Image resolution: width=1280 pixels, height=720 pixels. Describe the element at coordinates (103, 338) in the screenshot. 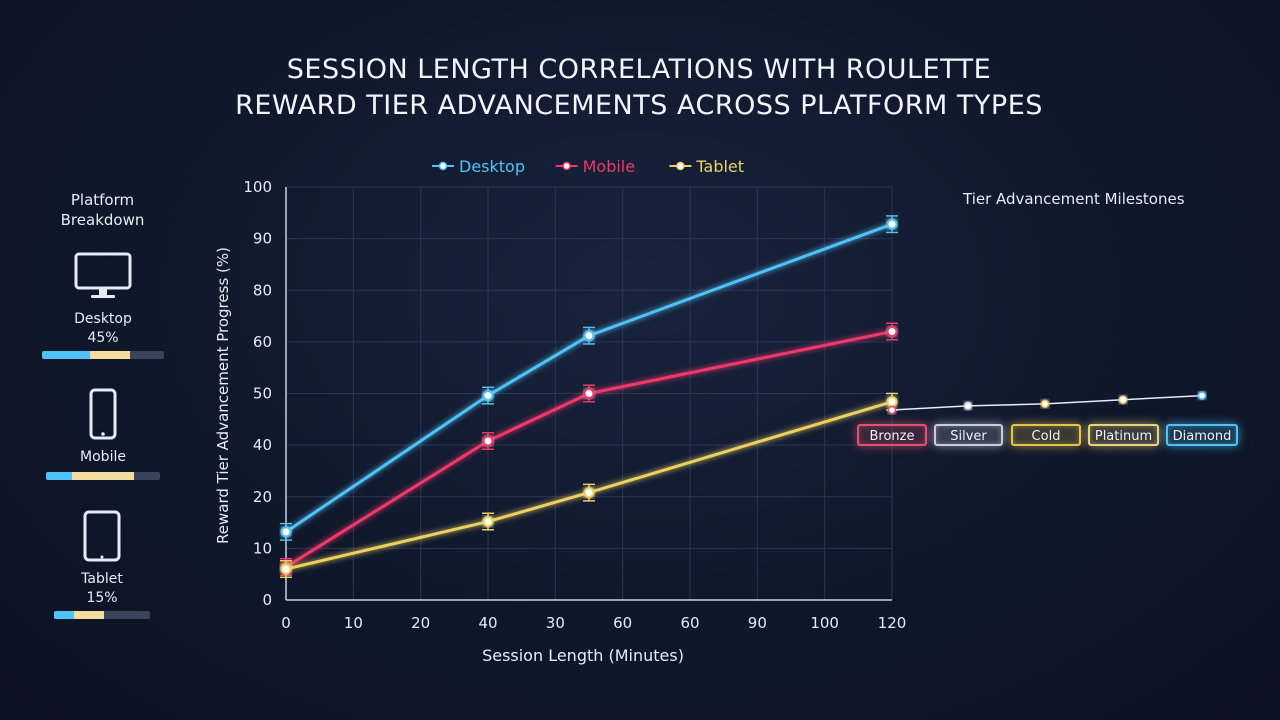

I see `platform-percent-desktop: 45%` at that location.